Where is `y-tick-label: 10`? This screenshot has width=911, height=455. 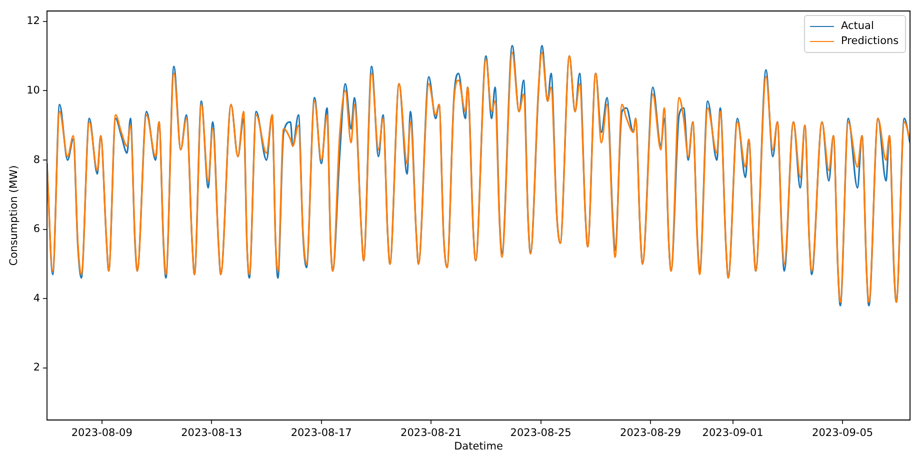
y-tick-label: 10 is located at coordinates (33, 90).